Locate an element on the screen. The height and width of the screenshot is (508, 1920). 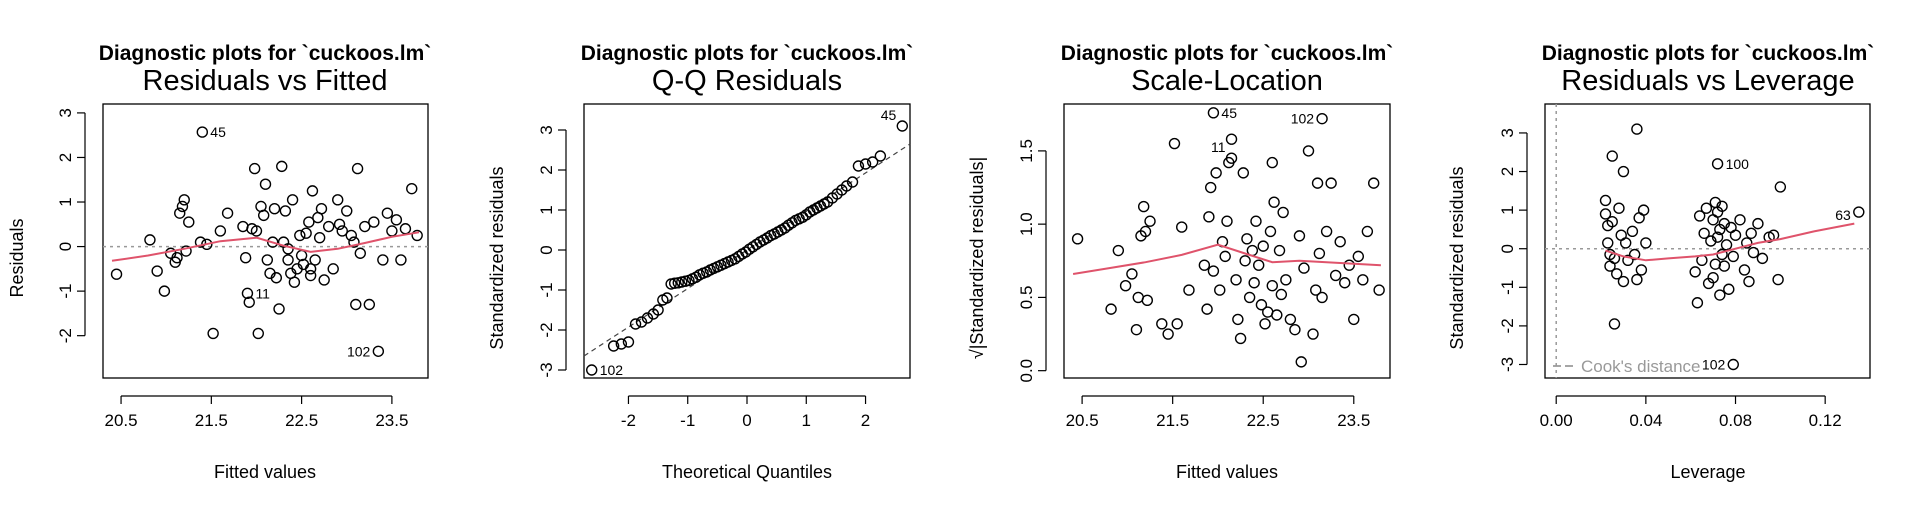
x-axis-label: Leverage is located at coordinates (1707, 472).